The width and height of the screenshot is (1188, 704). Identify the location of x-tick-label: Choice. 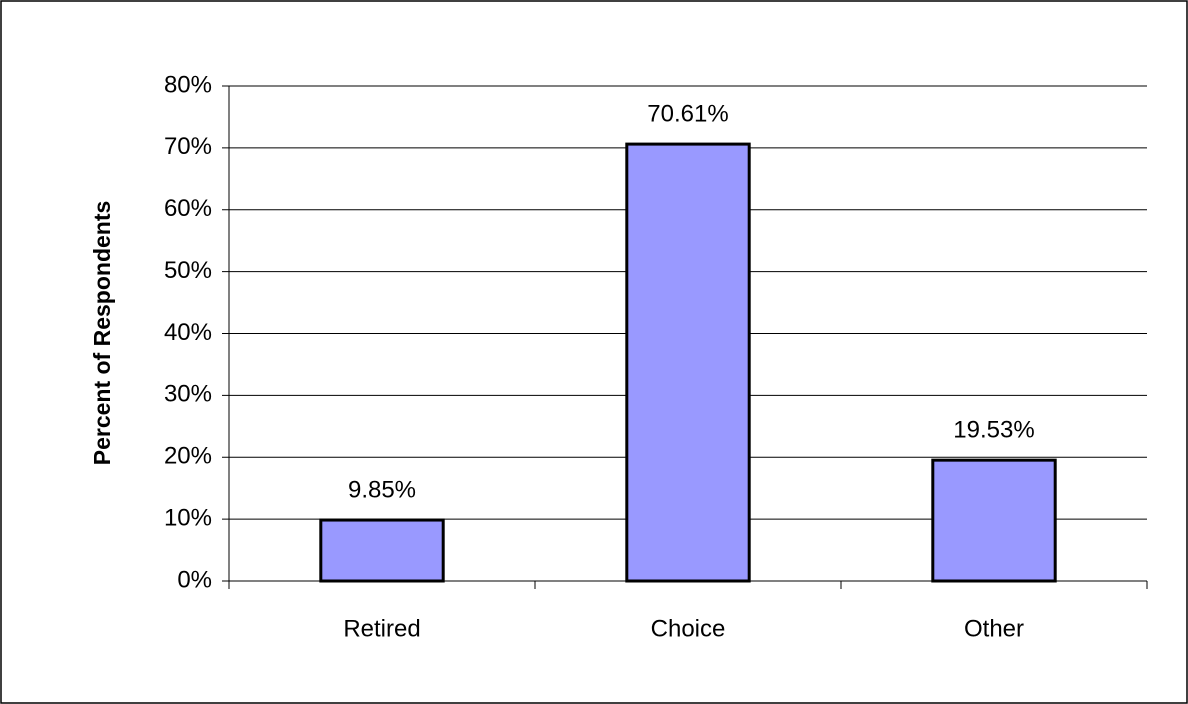
(688, 628).